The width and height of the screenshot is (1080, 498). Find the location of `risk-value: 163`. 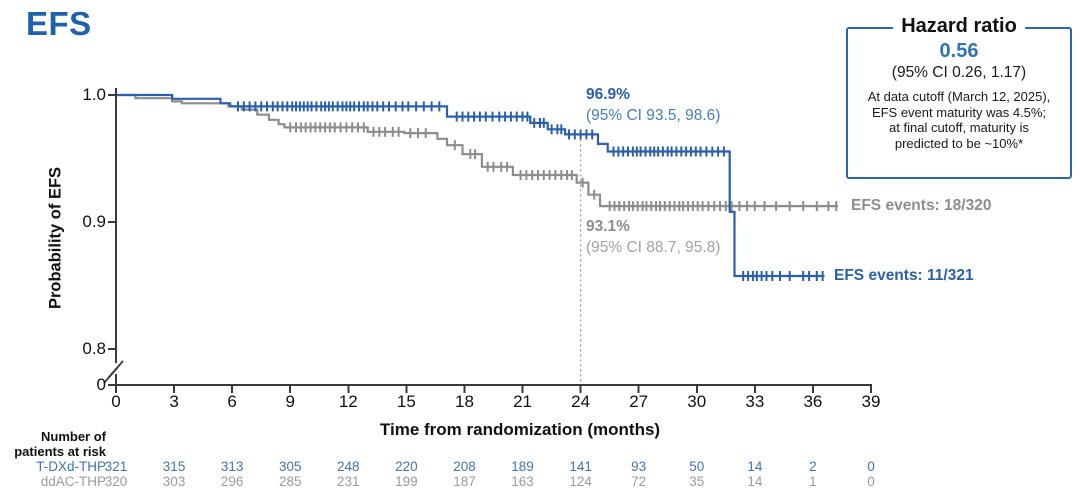

risk-value: 163 is located at coordinates (522, 481).